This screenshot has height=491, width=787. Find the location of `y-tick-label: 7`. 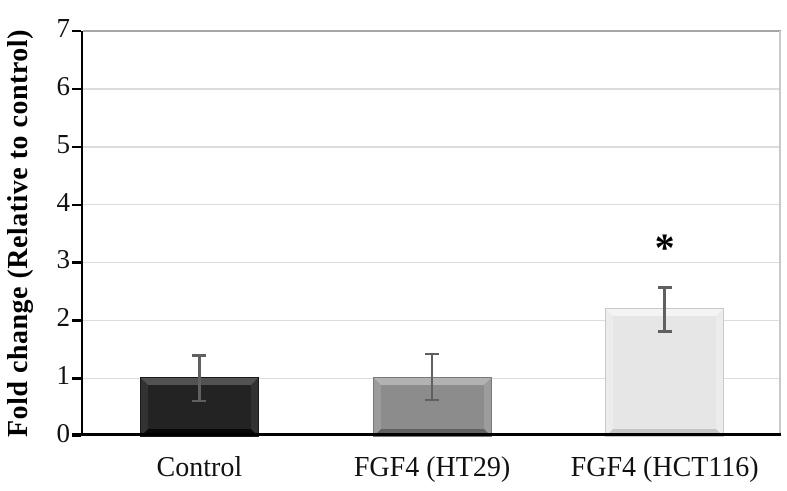

y-tick-label: 7 is located at coordinates (63, 28).